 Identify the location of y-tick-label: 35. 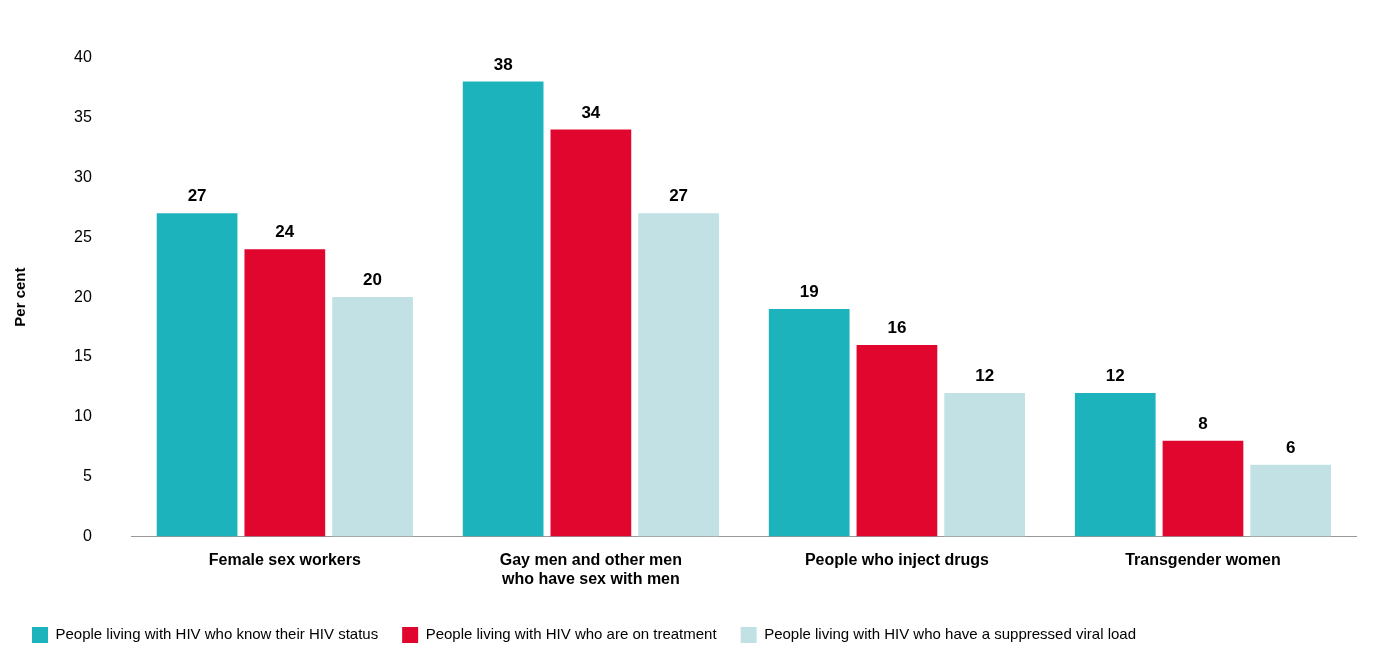
(83, 116).